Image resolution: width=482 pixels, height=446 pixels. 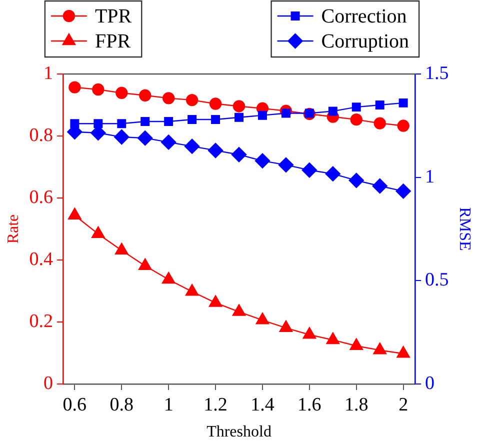 I want to click on y-tick-label: 0, so click(x=48, y=383).